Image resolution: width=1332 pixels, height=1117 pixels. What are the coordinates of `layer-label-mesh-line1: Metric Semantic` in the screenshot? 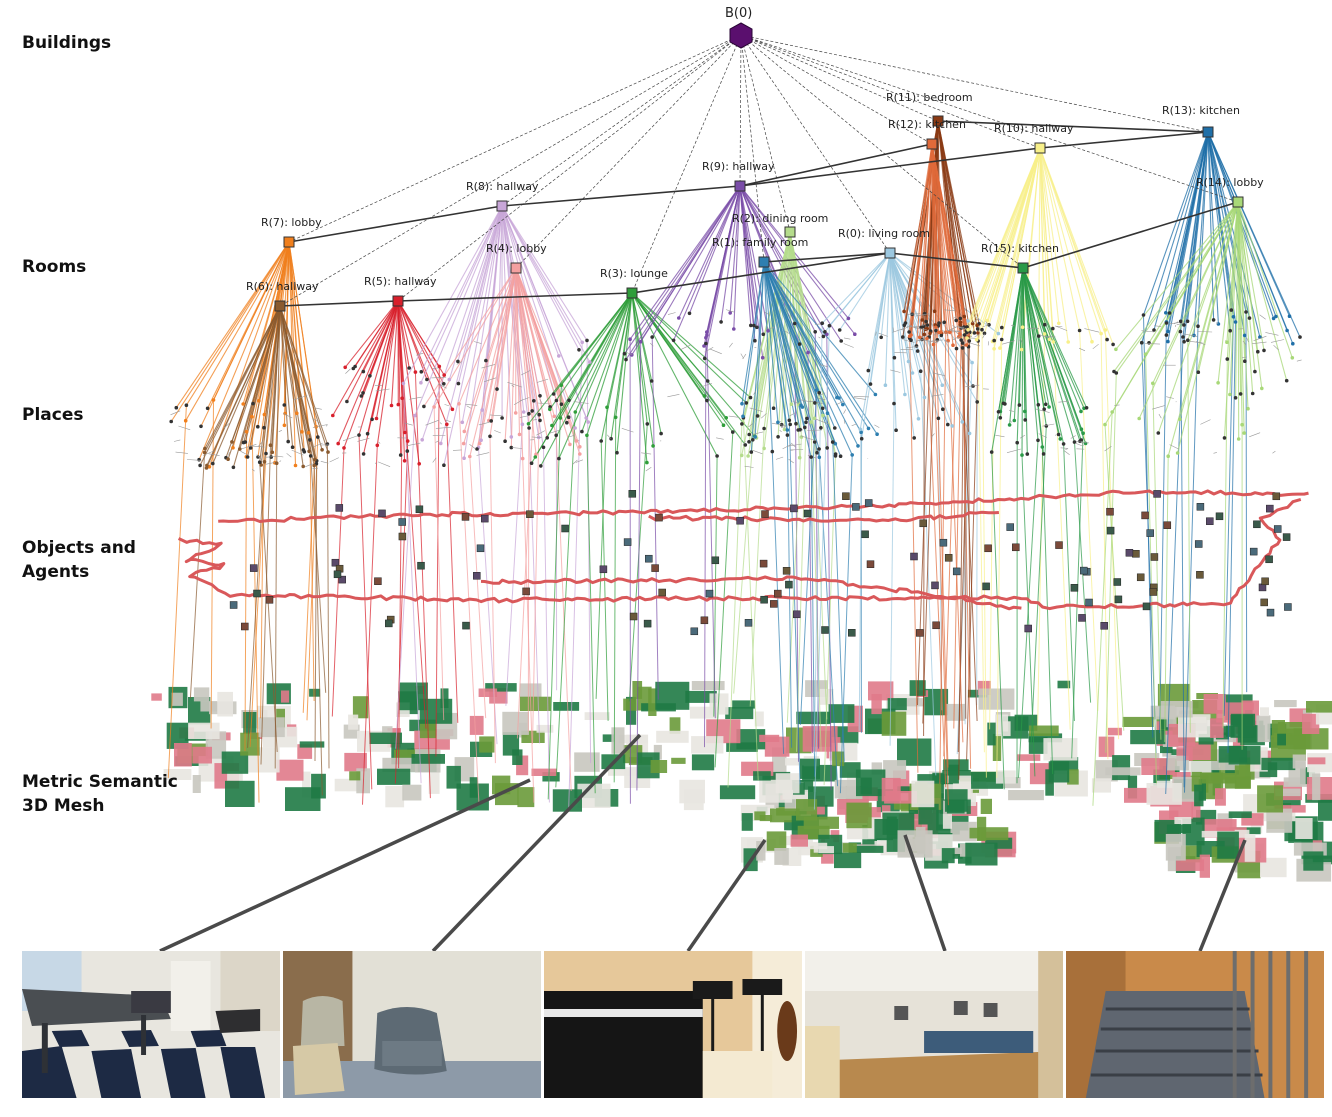 It's located at (100, 782).